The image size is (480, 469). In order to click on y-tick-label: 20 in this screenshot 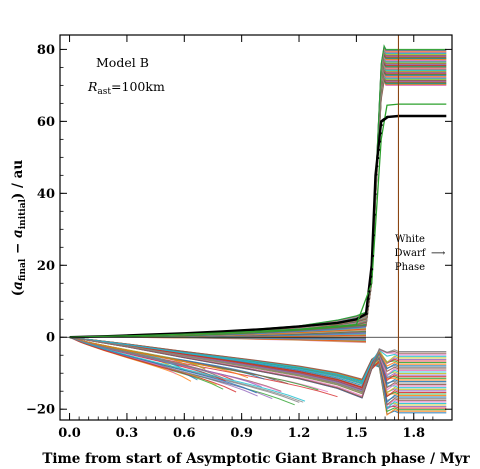, I will do `click(46, 266)`.